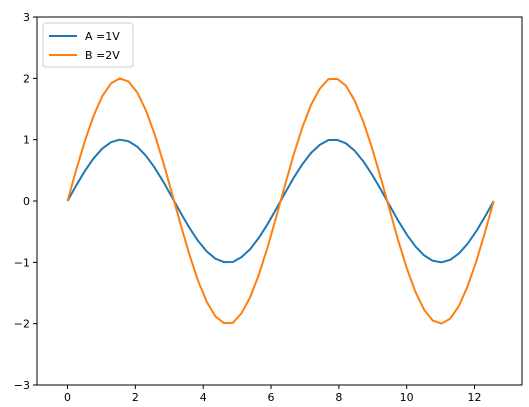  I want to click on y-tick-label: −1, so click(22, 262).